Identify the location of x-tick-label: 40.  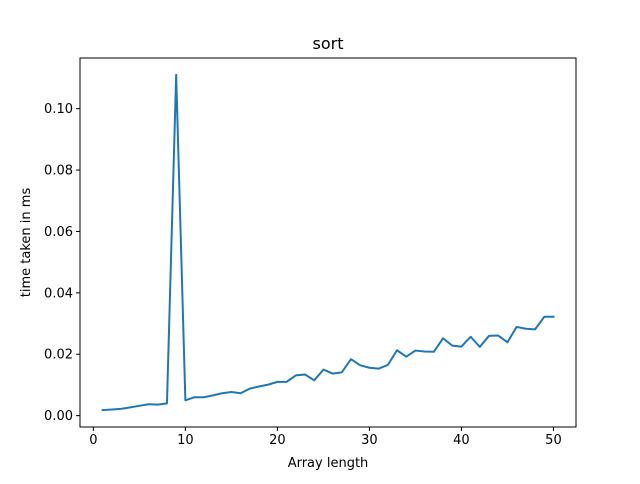
(461, 440).